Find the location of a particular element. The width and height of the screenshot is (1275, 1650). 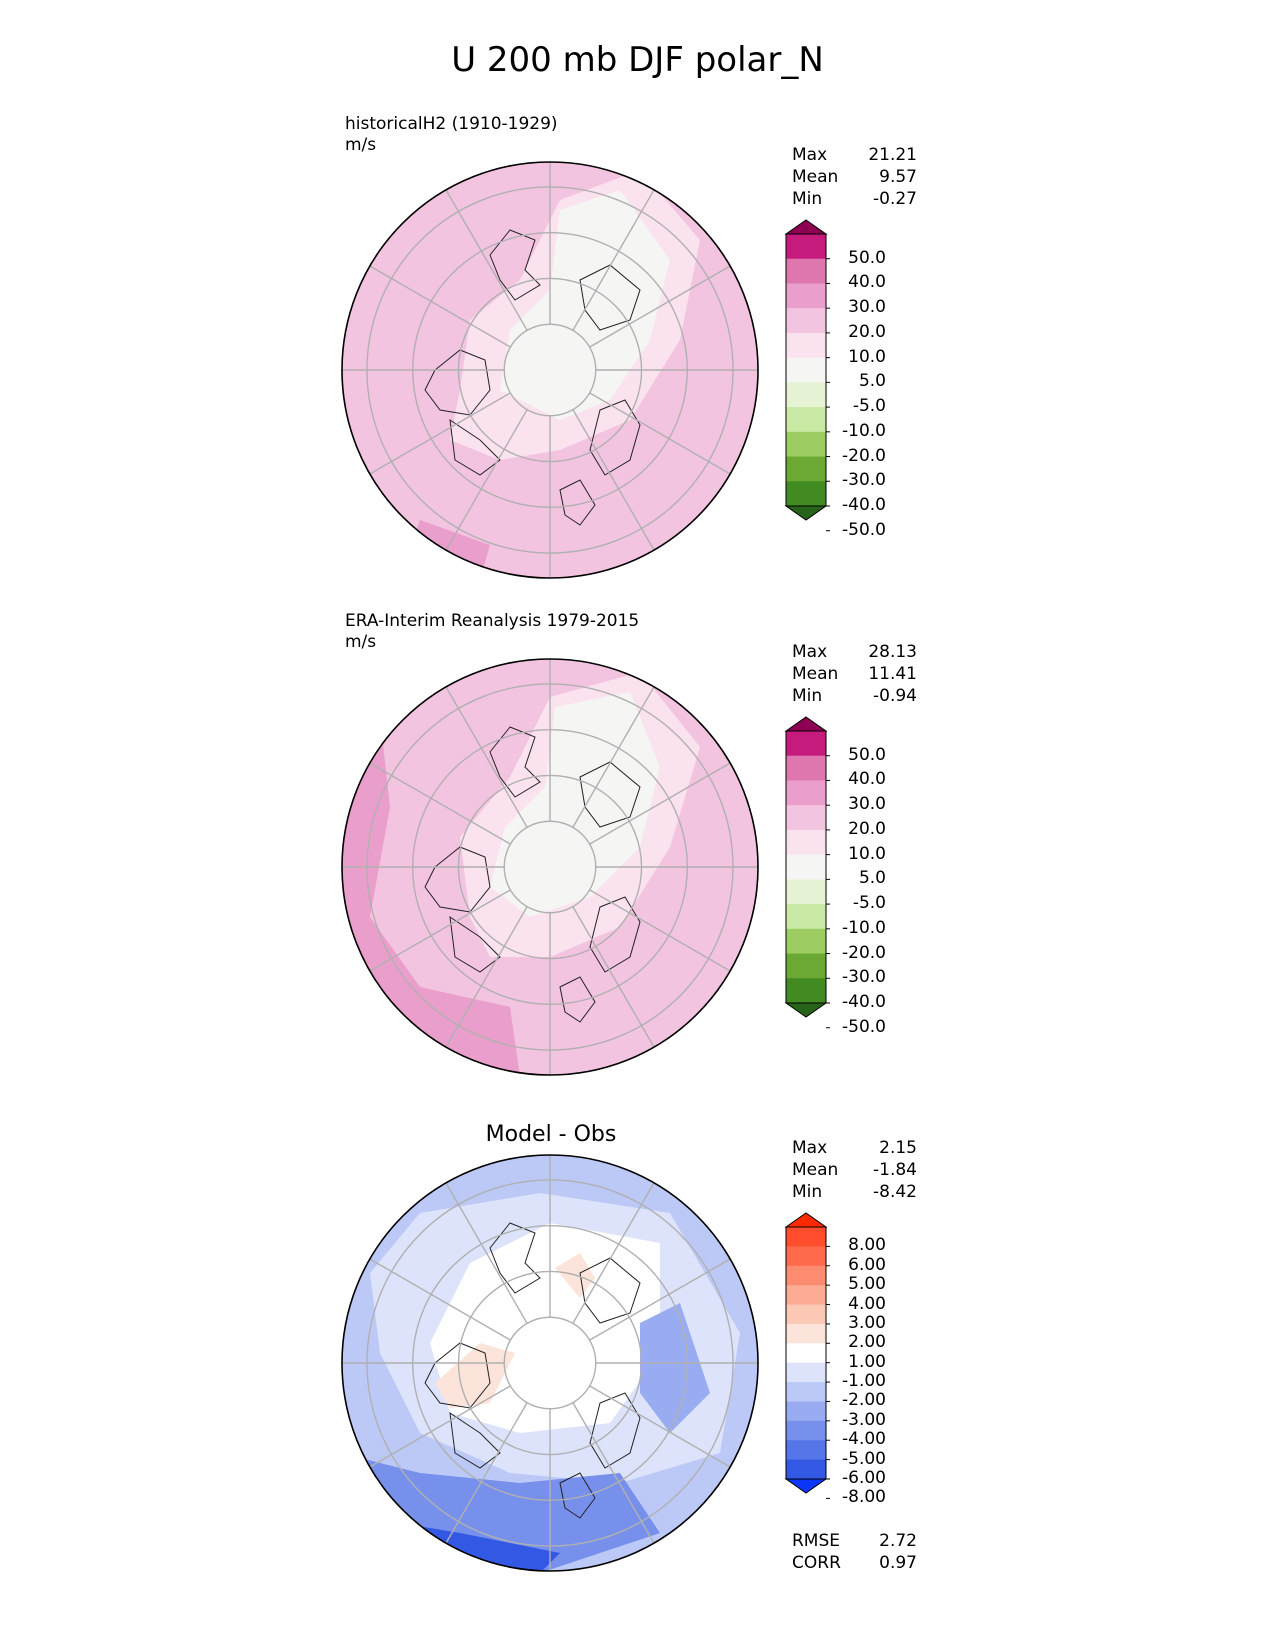

colorbar-tick-label: 2.00 is located at coordinates (867, 1342).